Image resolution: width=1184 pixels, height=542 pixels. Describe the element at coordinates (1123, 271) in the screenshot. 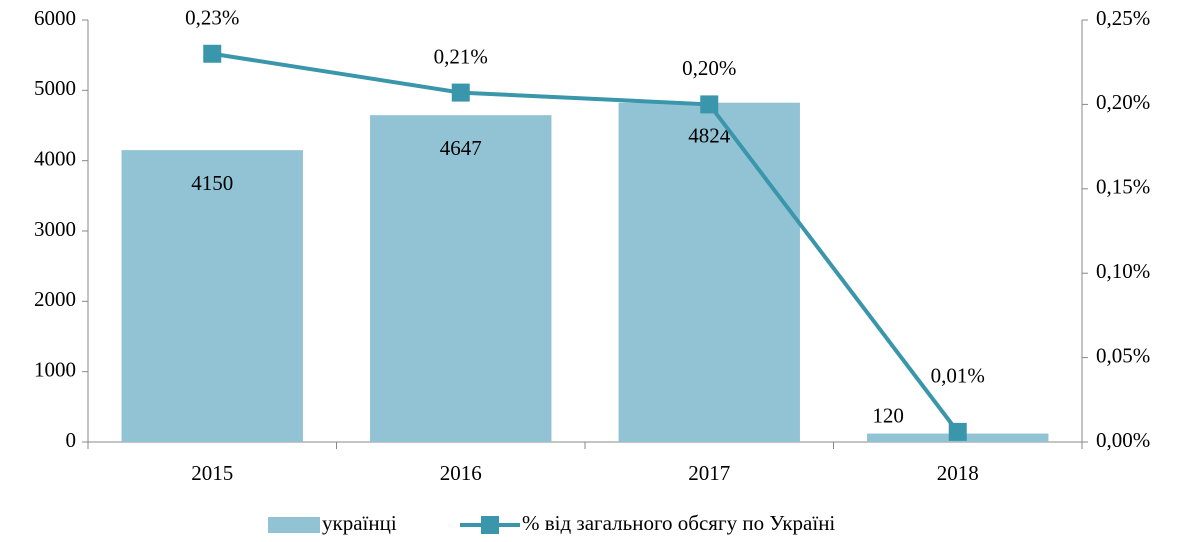

I see `y2-tick-label: 0,10%` at that location.